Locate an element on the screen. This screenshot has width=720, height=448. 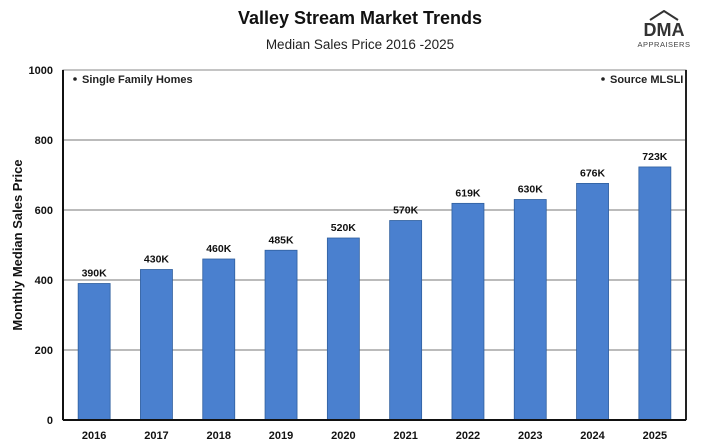
y-tick-label: 800 is located at coordinates (44, 141).